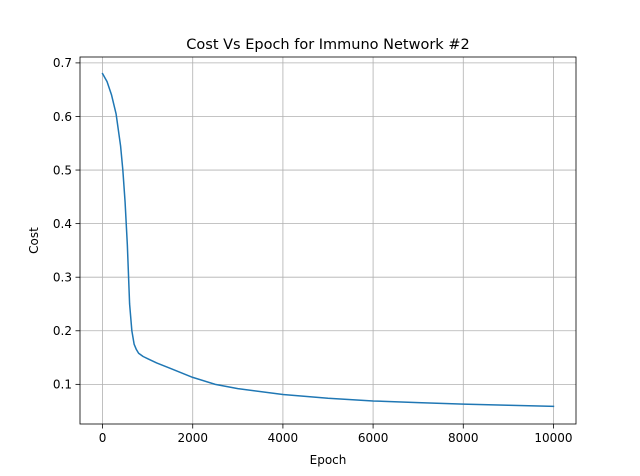 The height and width of the screenshot is (476, 640). I want to click on y-tick-label: 0.3, so click(62, 278).